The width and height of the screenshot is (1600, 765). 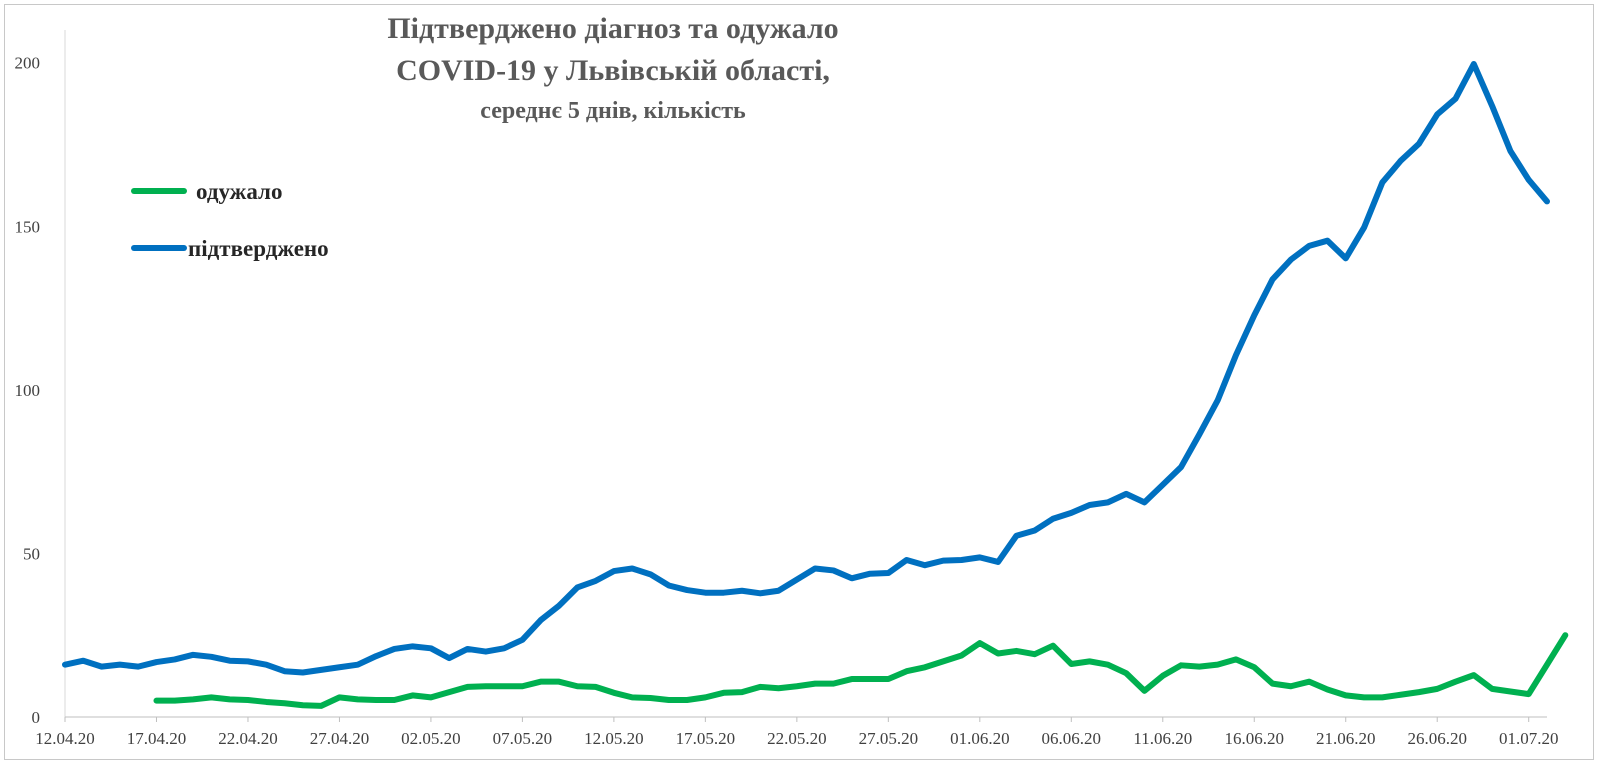 I want to click on x-tick-label: 16.06.20, so click(x=1255, y=738).